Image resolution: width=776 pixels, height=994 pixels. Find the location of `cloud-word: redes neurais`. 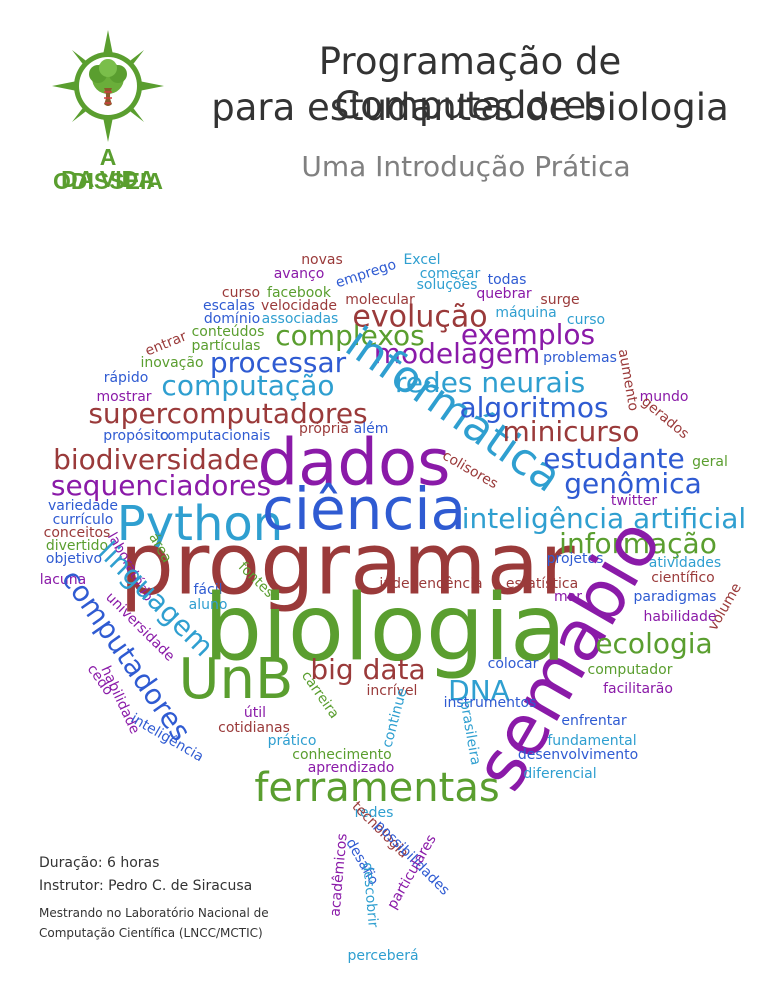

cloud-word: redes neurais is located at coordinates (490, 382).